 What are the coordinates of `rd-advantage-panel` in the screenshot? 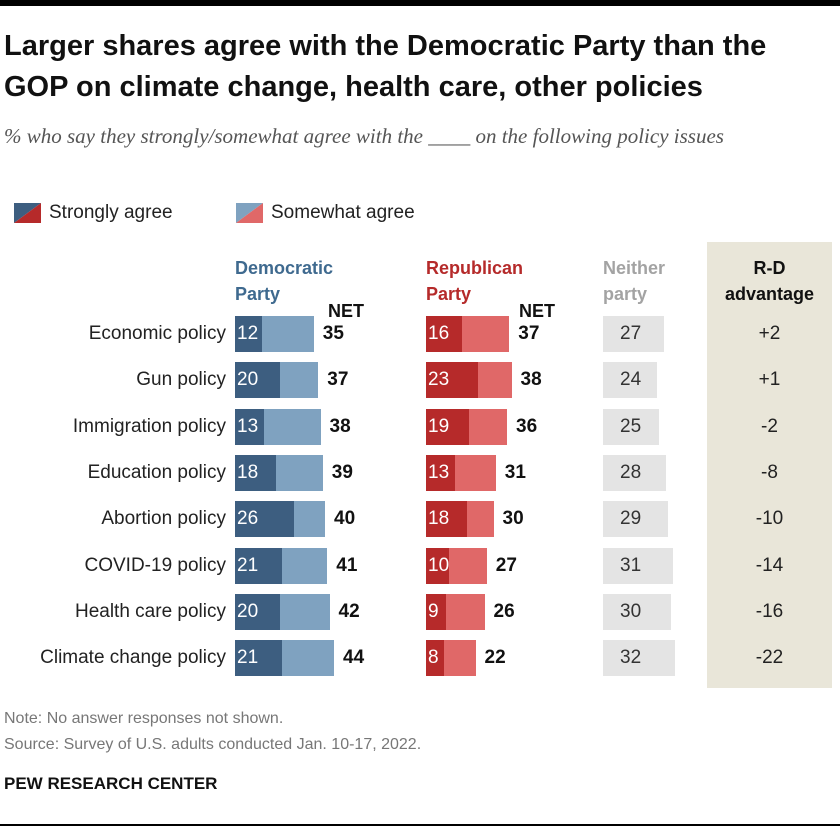 It's located at (769, 465).